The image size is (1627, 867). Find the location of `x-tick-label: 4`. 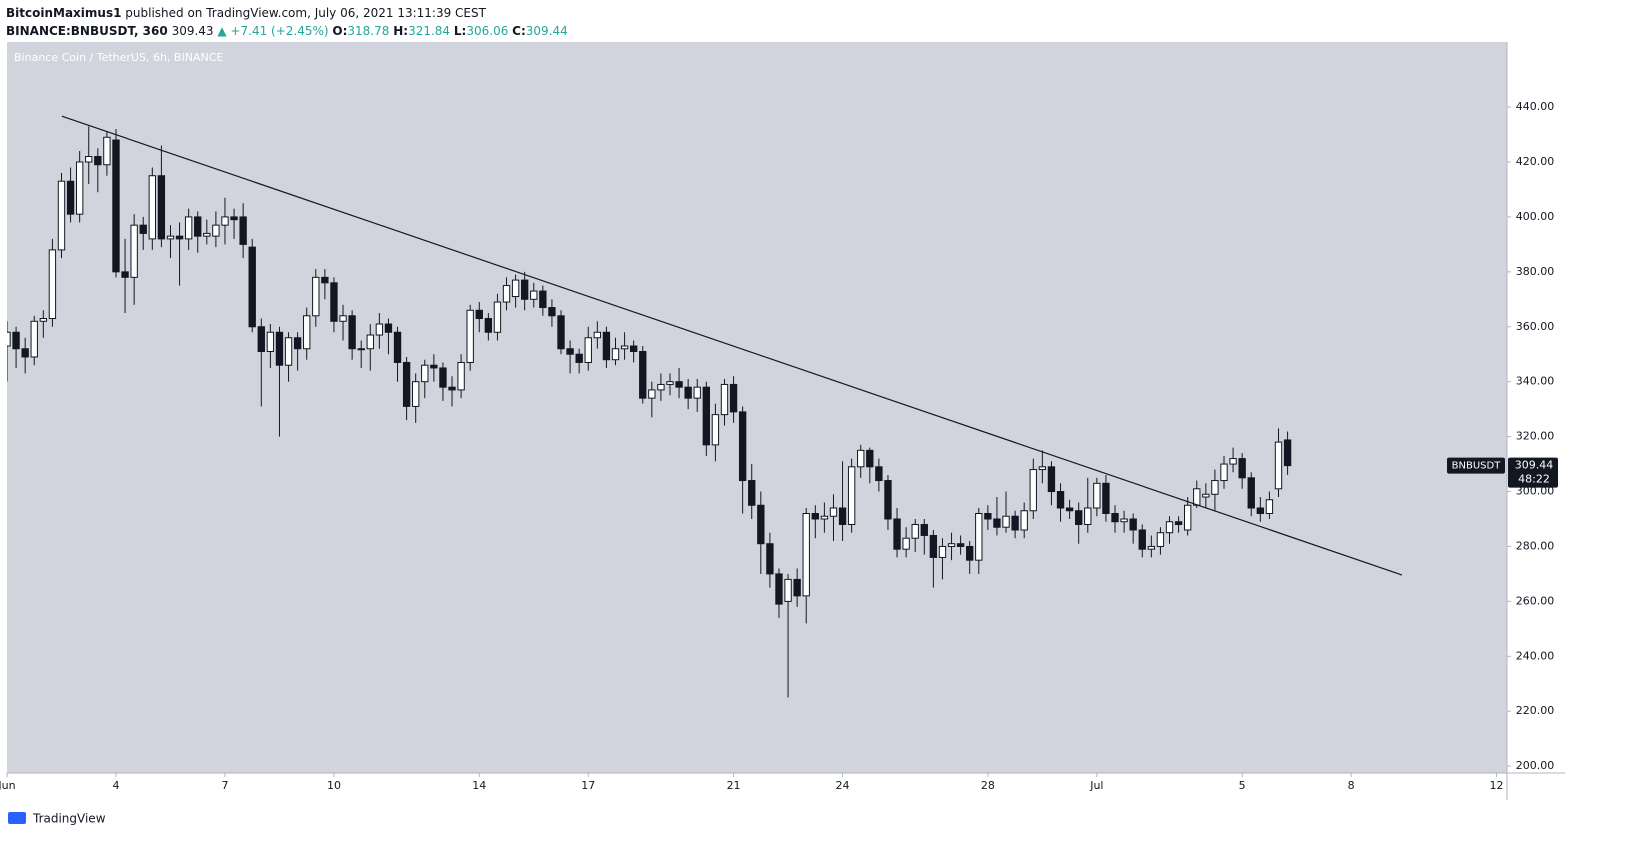

x-tick-label: 4 is located at coordinates (115, 785).